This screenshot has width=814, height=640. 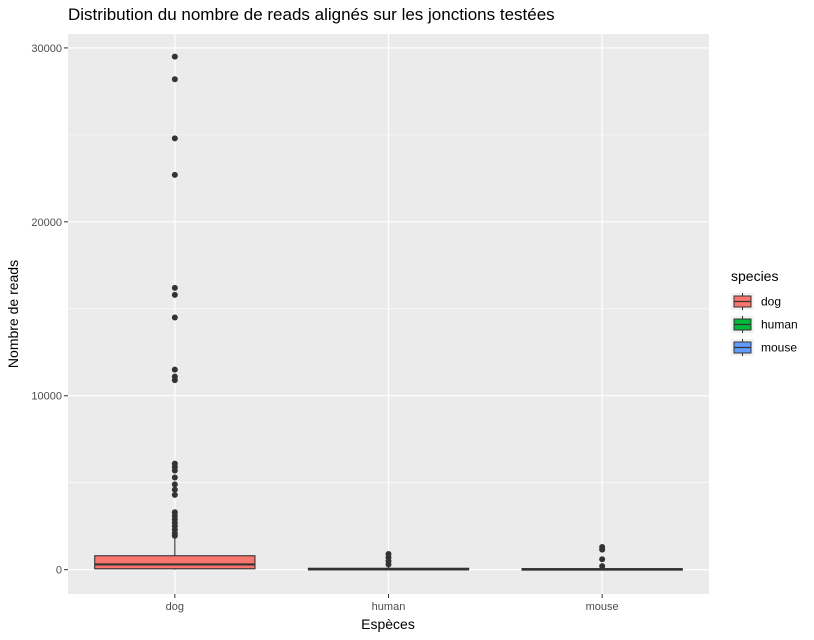 What do you see at coordinates (46, 397) in the screenshot?
I see `y-tick-label: 10000` at bounding box center [46, 397].